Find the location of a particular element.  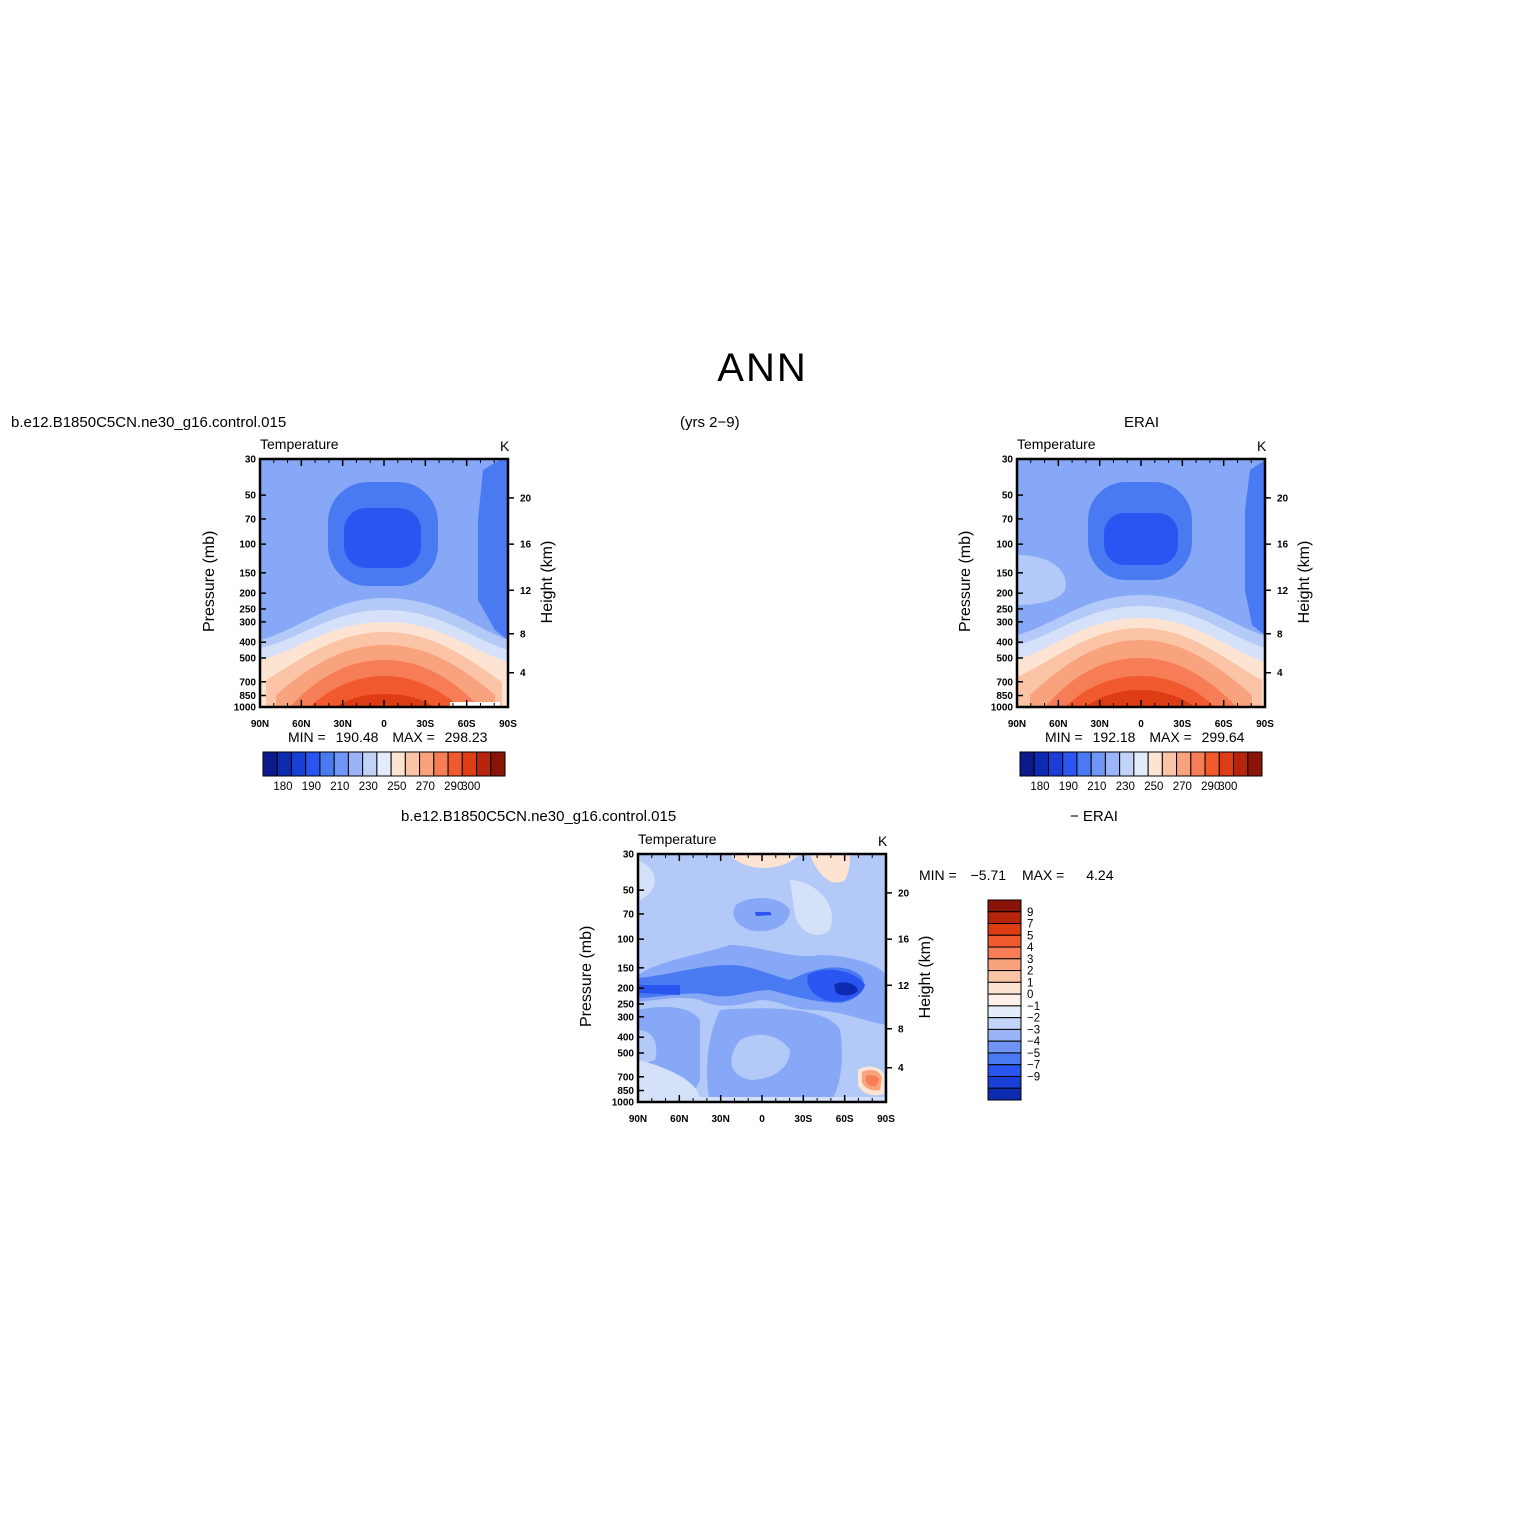

panel-diff-variable: Temperature is located at coordinates (677, 839).